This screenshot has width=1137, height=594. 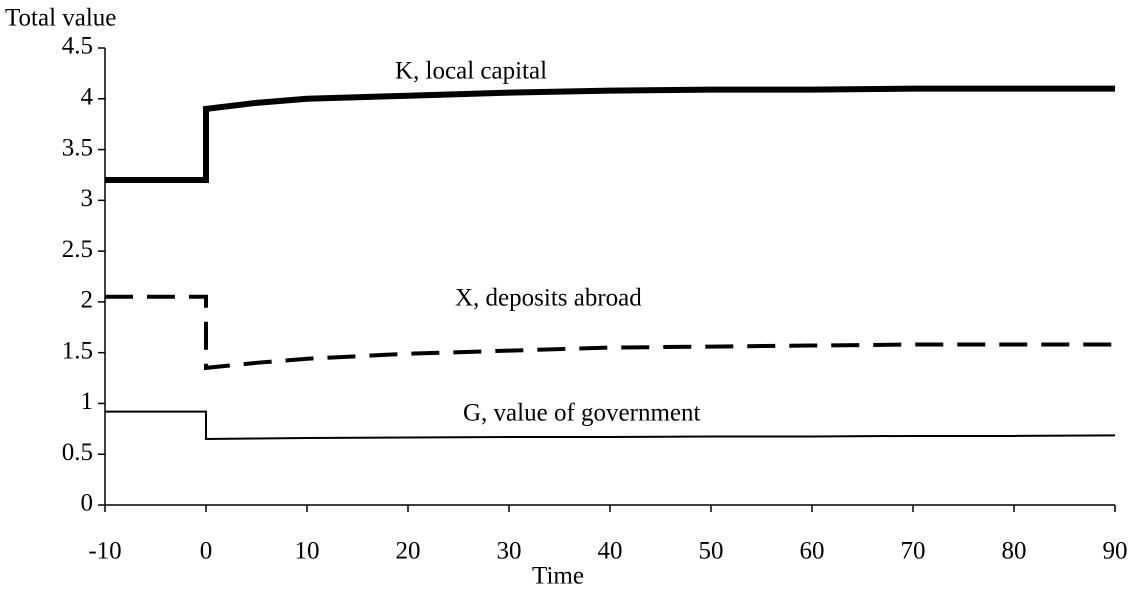 I want to click on y-tick-label: 1.5, so click(x=77, y=350).